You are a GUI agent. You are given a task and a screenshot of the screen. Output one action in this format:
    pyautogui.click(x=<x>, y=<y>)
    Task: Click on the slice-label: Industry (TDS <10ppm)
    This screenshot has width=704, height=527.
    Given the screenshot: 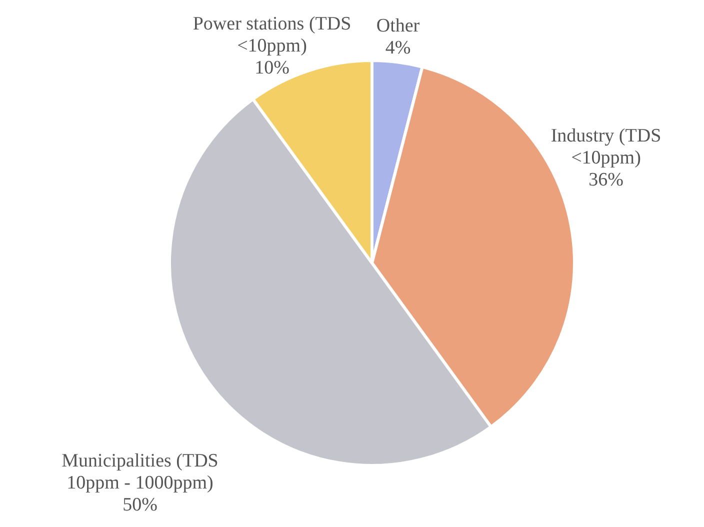 What is the action you would take?
    pyautogui.click(x=606, y=146)
    